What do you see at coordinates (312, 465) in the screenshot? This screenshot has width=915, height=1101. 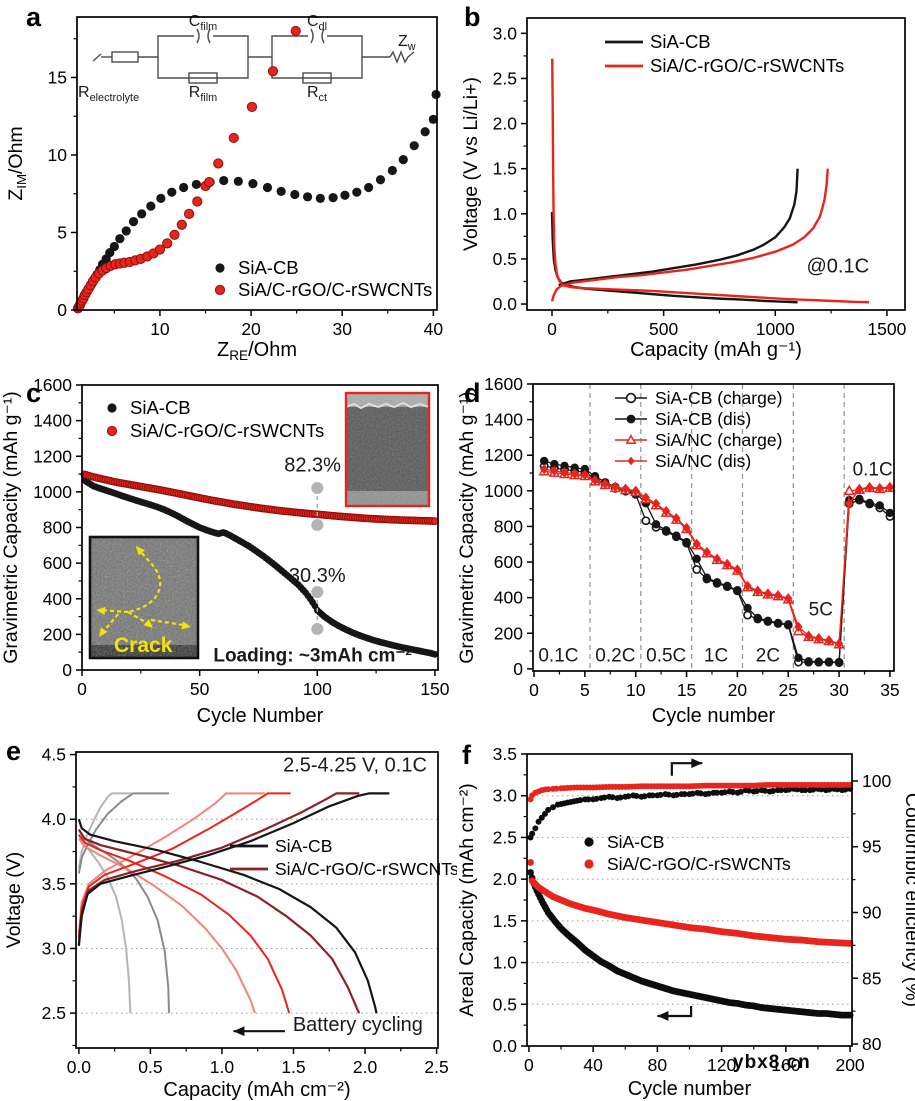 I see `annotation: 82.3%` at bounding box center [312, 465].